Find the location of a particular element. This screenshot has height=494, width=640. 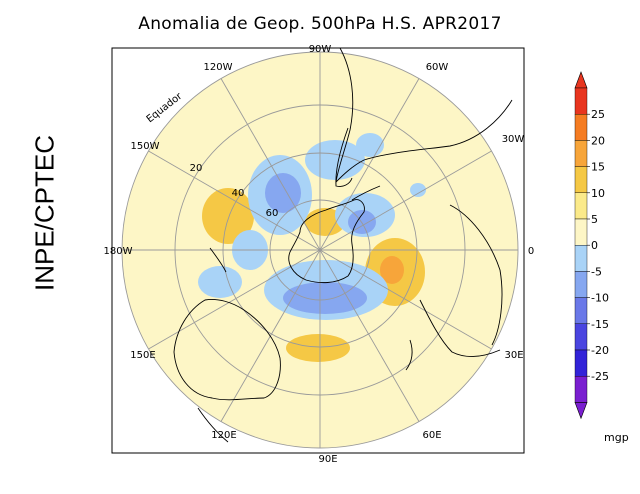

lon-label-bottom-left: 120E is located at coordinates (223, 435).